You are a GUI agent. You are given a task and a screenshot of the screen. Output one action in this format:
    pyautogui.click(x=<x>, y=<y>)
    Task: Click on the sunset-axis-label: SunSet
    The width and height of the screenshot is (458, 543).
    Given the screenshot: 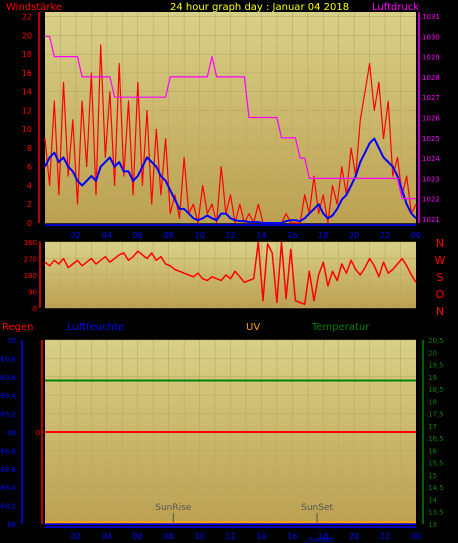 What is the action you would take?
    pyautogui.click(x=321, y=539)
    